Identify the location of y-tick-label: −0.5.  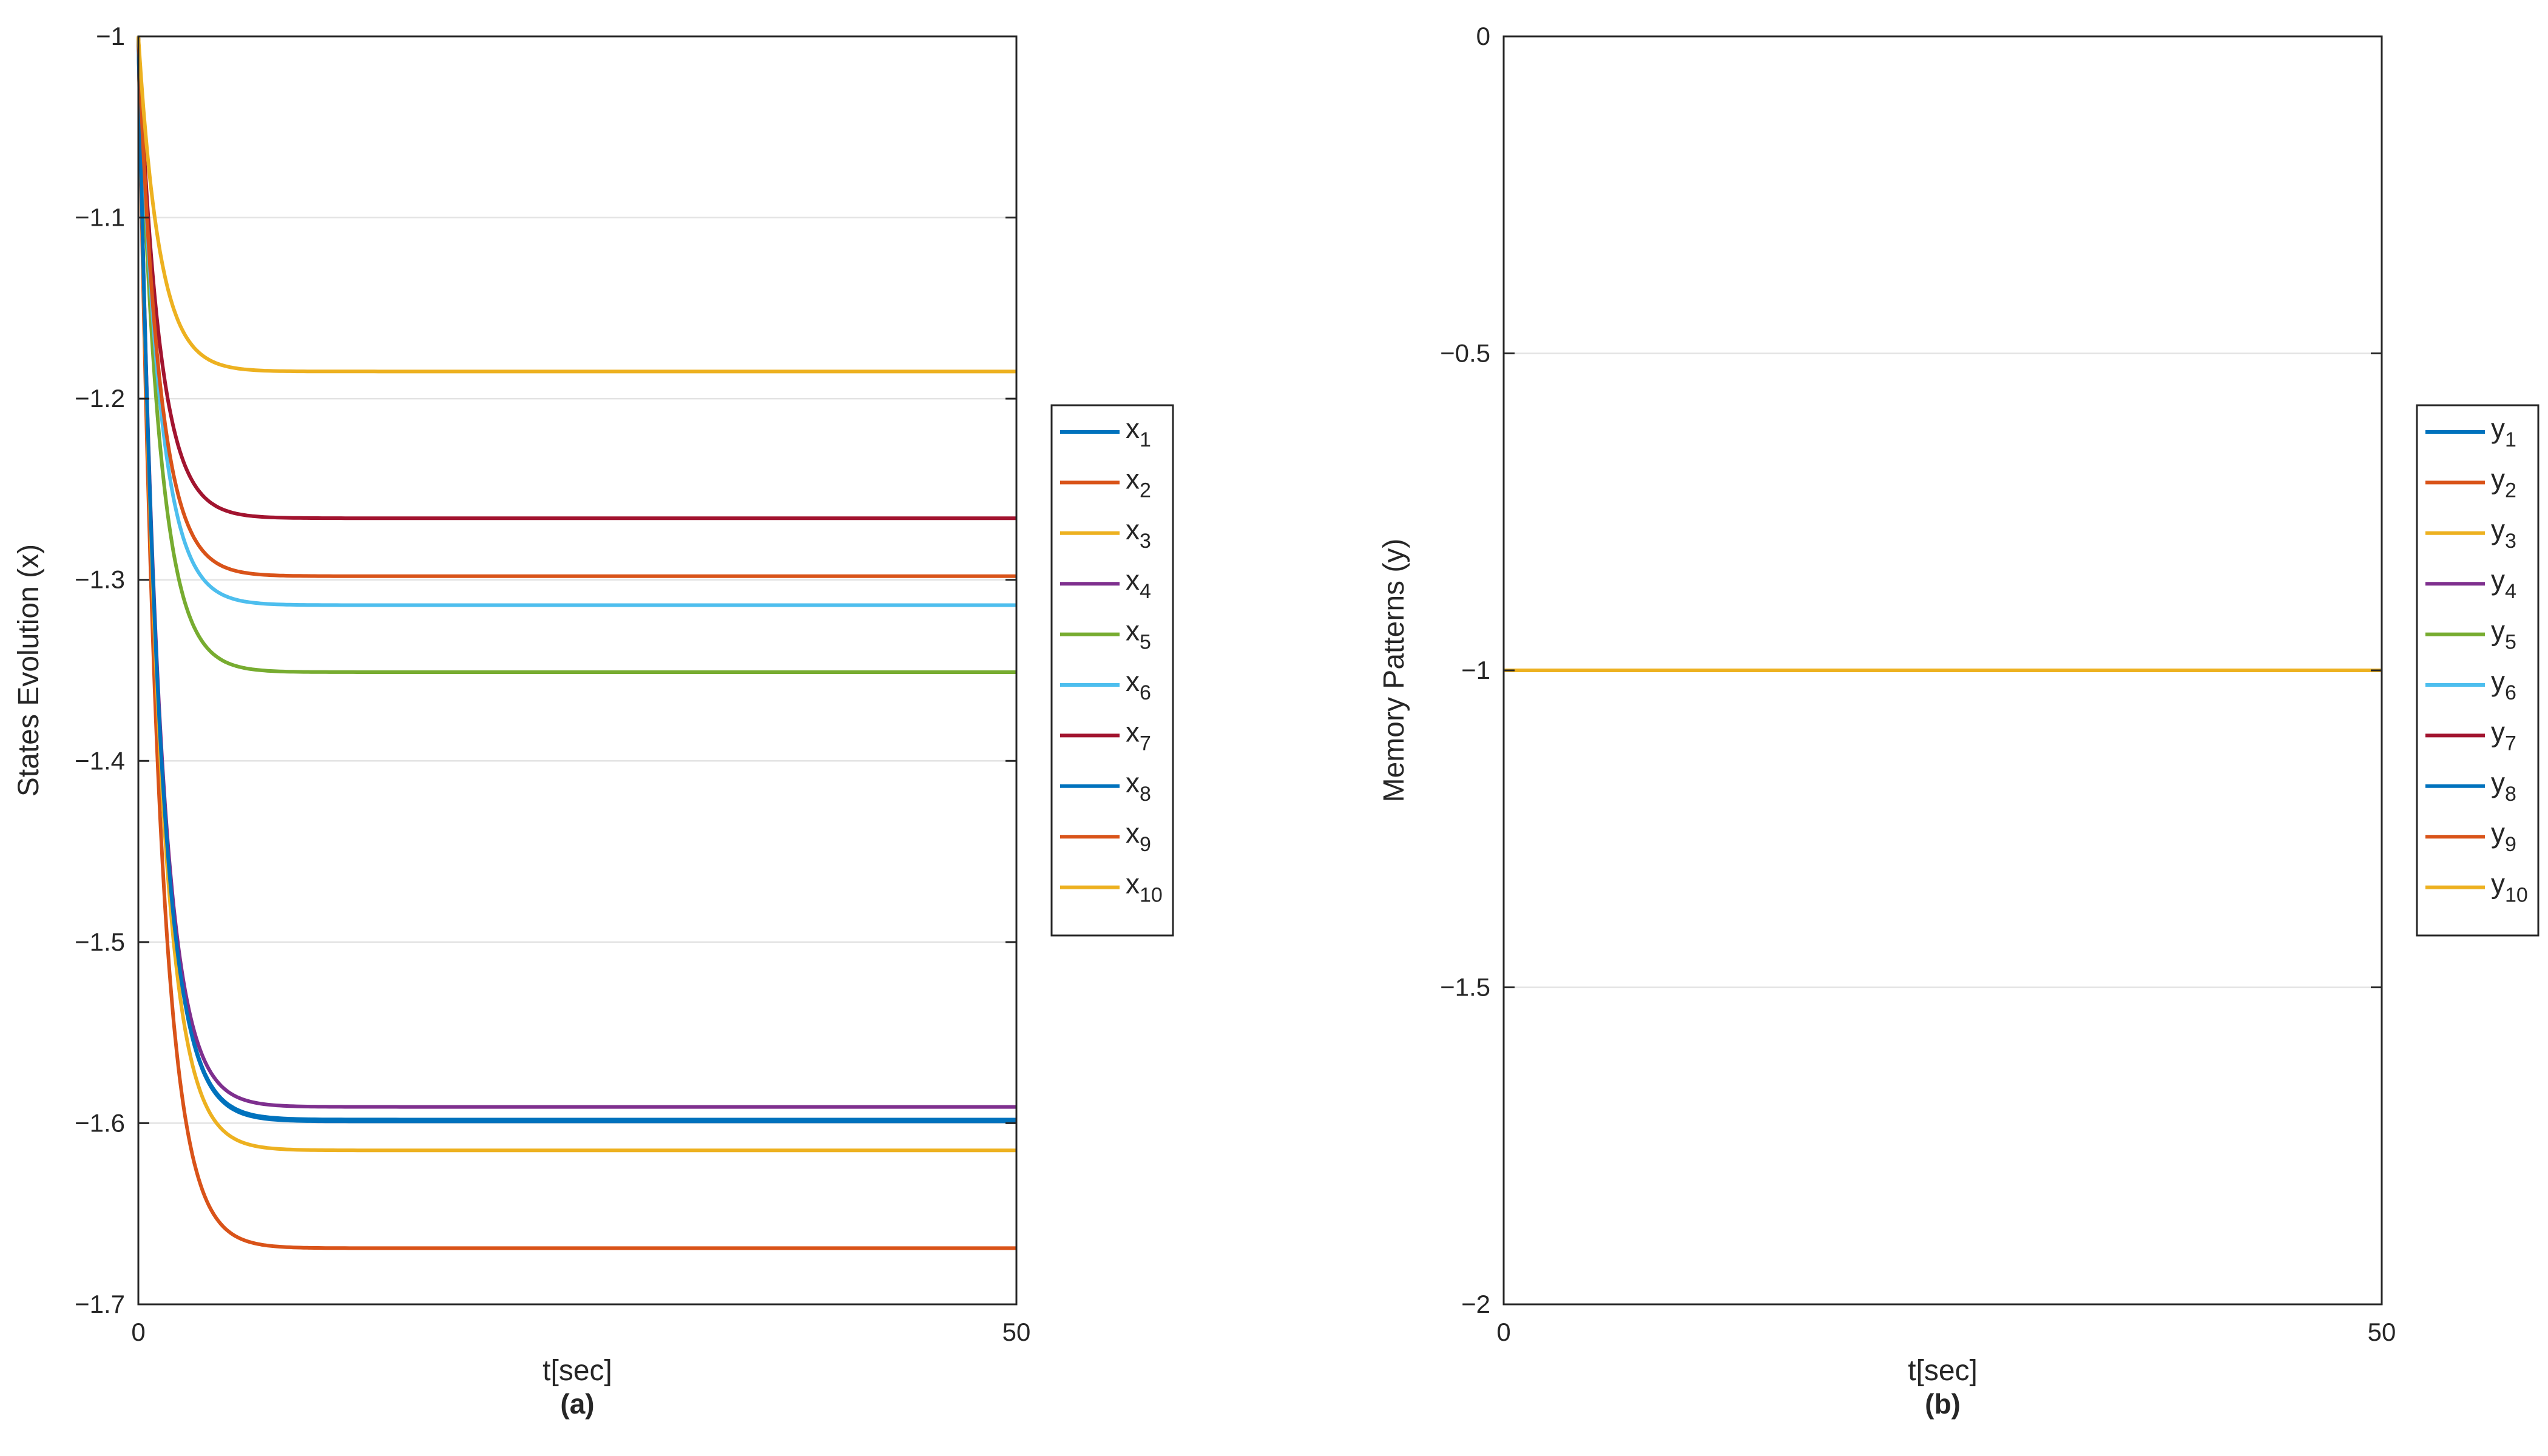
(1465, 353).